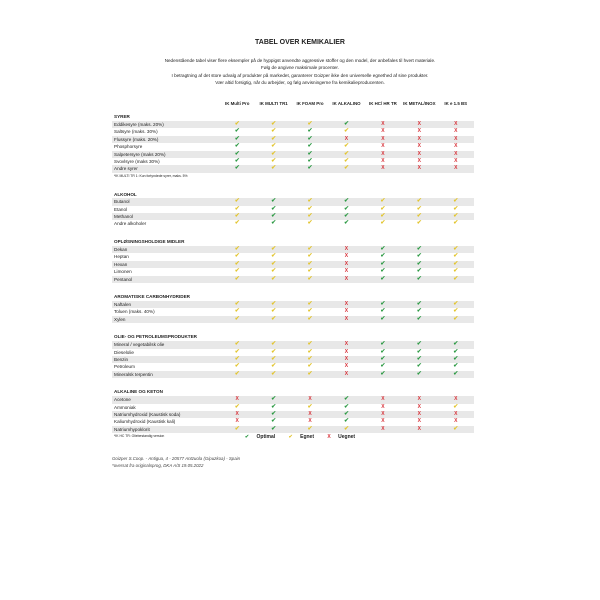  What do you see at coordinates (260, 437) in the screenshot?
I see `legend-optimal: ✔ Optimal` at bounding box center [260, 437].